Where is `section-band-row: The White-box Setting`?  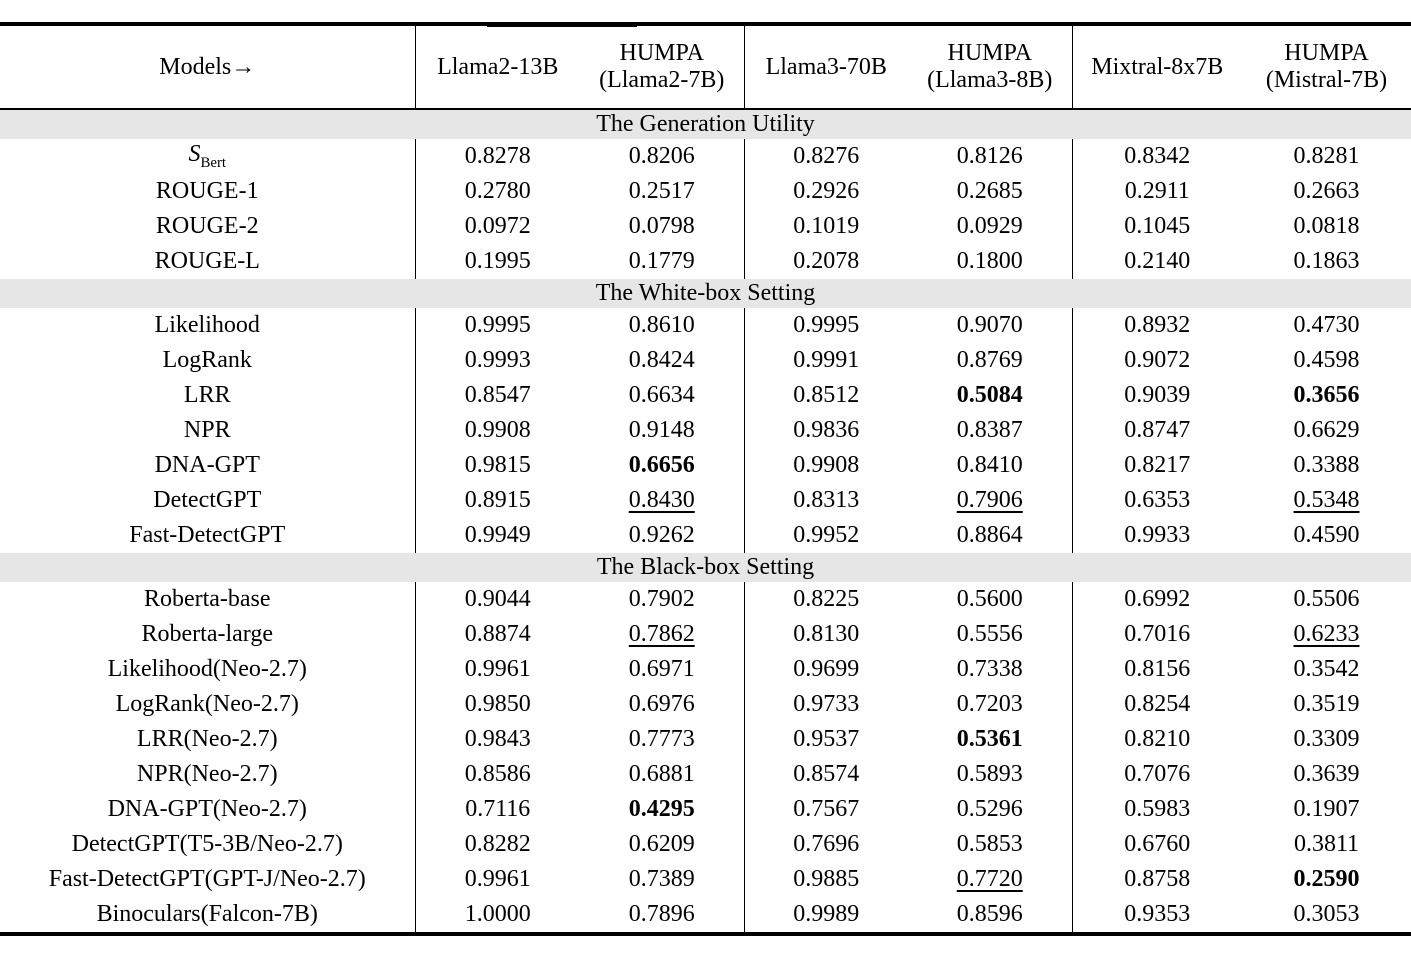
section-band-row: The White-box Setting is located at coordinates (705, 293).